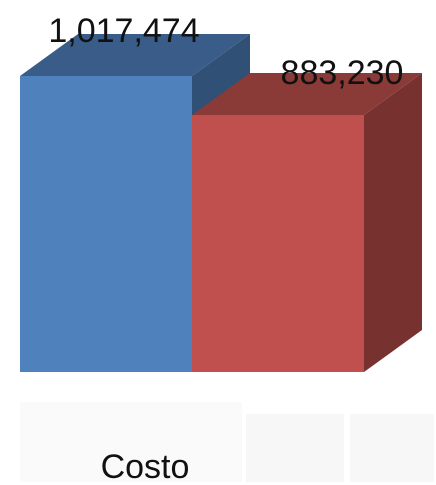 Image resolution: width=436 pixels, height=485 pixels. What do you see at coordinates (342, 73) in the screenshot?
I see `data-label: 883,230` at bounding box center [342, 73].